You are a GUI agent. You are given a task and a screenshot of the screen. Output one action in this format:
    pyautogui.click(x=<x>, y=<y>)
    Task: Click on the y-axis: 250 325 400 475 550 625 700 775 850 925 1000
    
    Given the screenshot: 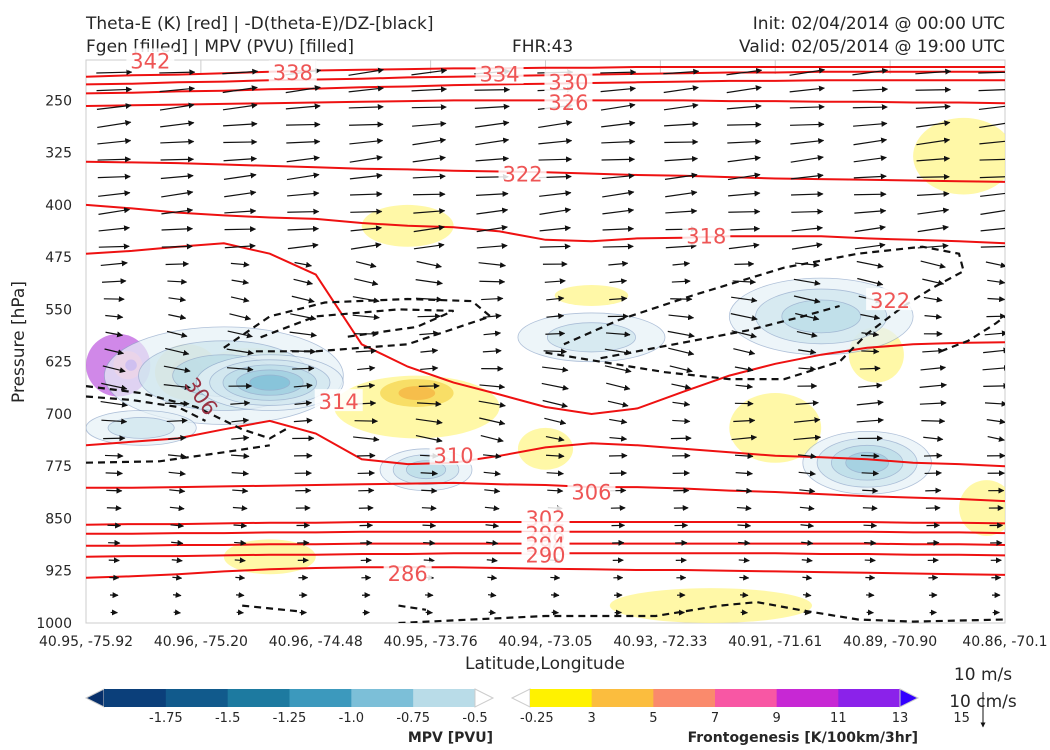 What is the action you would take?
    pyautogui.click(x=54, y=362)
    